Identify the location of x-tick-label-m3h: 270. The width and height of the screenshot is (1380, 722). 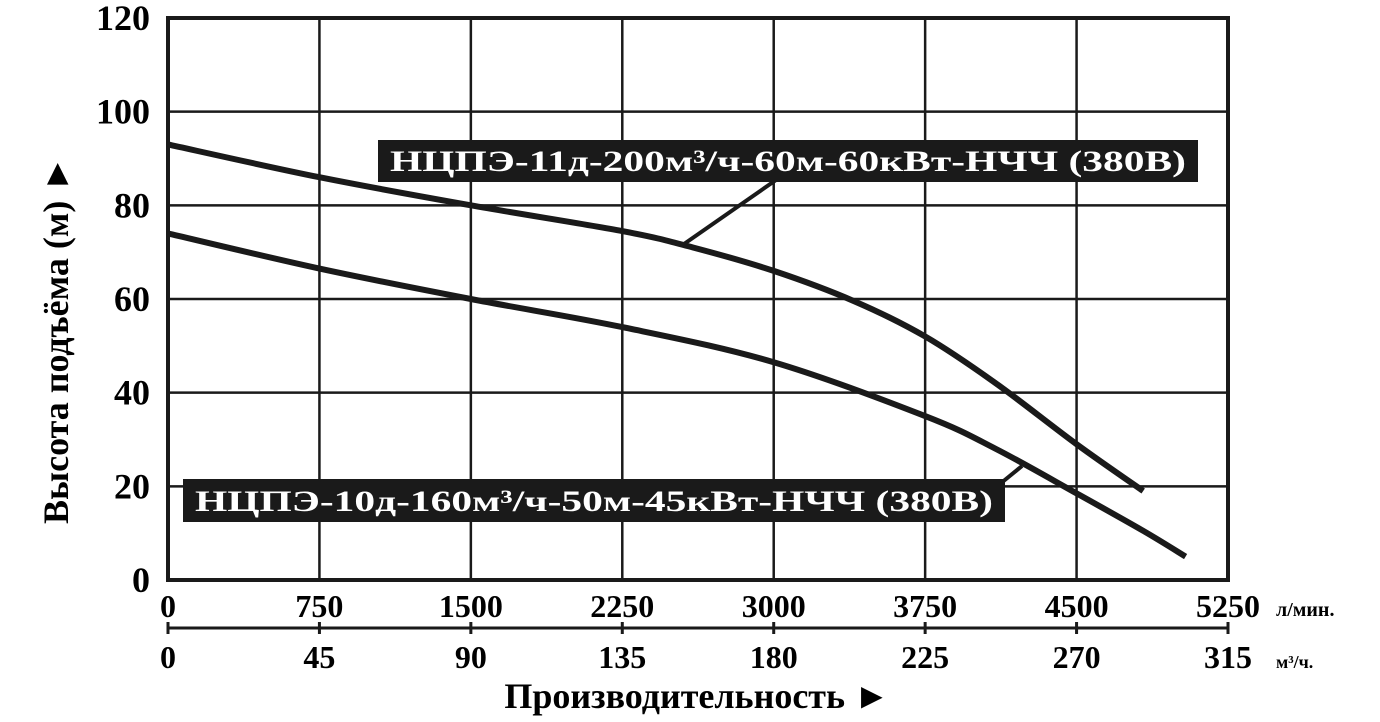
(1077, 657).